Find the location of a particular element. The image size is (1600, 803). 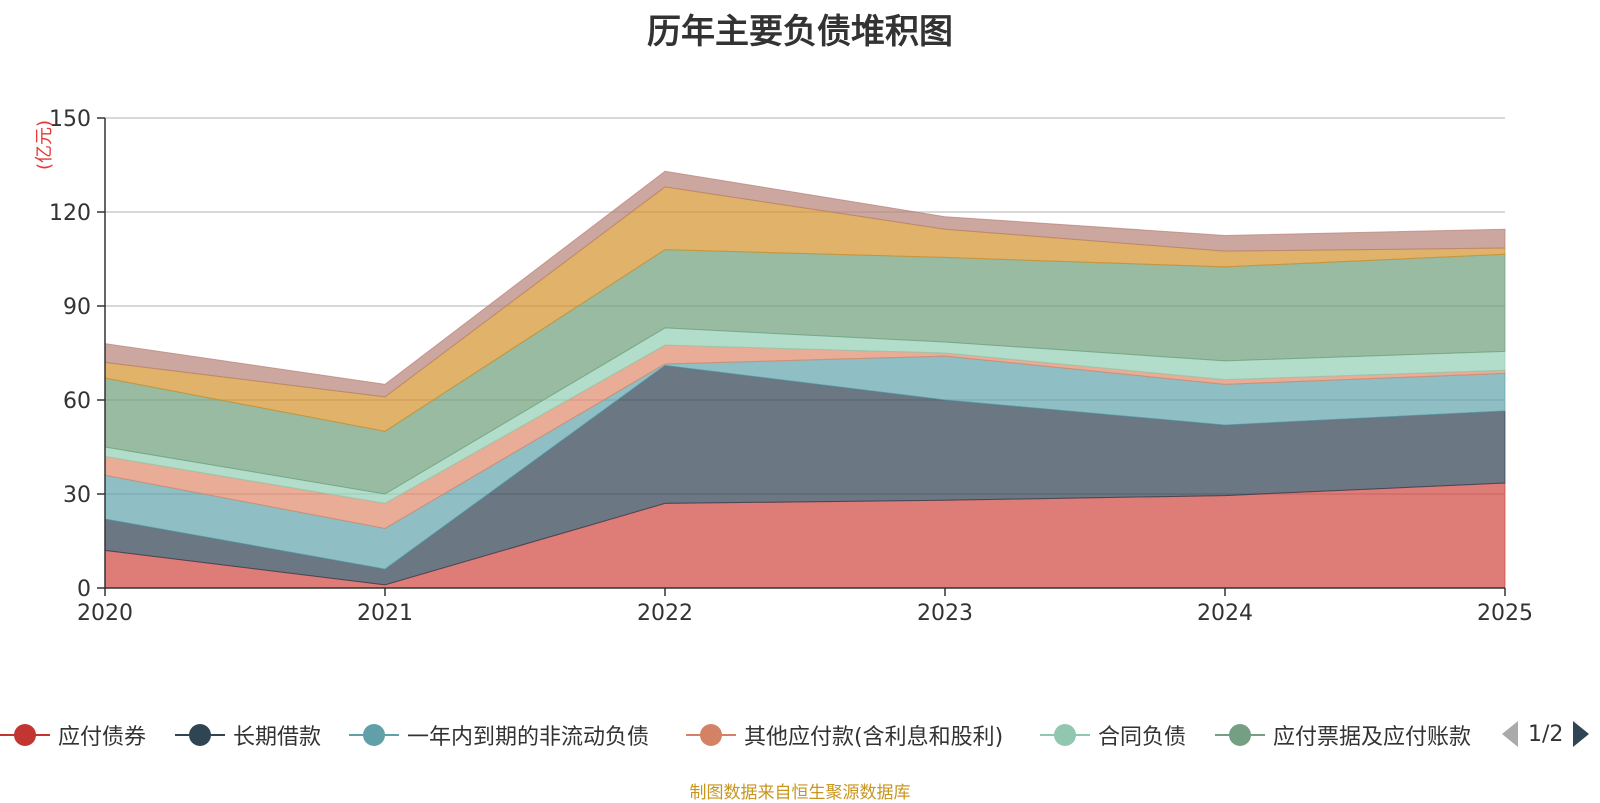

x-tick-label: 2023 is located at coordinates (945, 613).